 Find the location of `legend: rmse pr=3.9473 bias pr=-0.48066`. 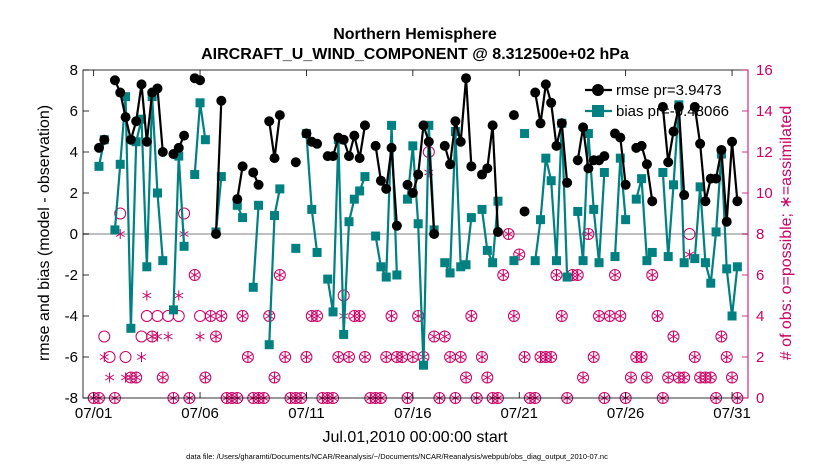

legend: rmse pr=3.9473 bias pr=-0.48066 is located at coordinates (657, 101).